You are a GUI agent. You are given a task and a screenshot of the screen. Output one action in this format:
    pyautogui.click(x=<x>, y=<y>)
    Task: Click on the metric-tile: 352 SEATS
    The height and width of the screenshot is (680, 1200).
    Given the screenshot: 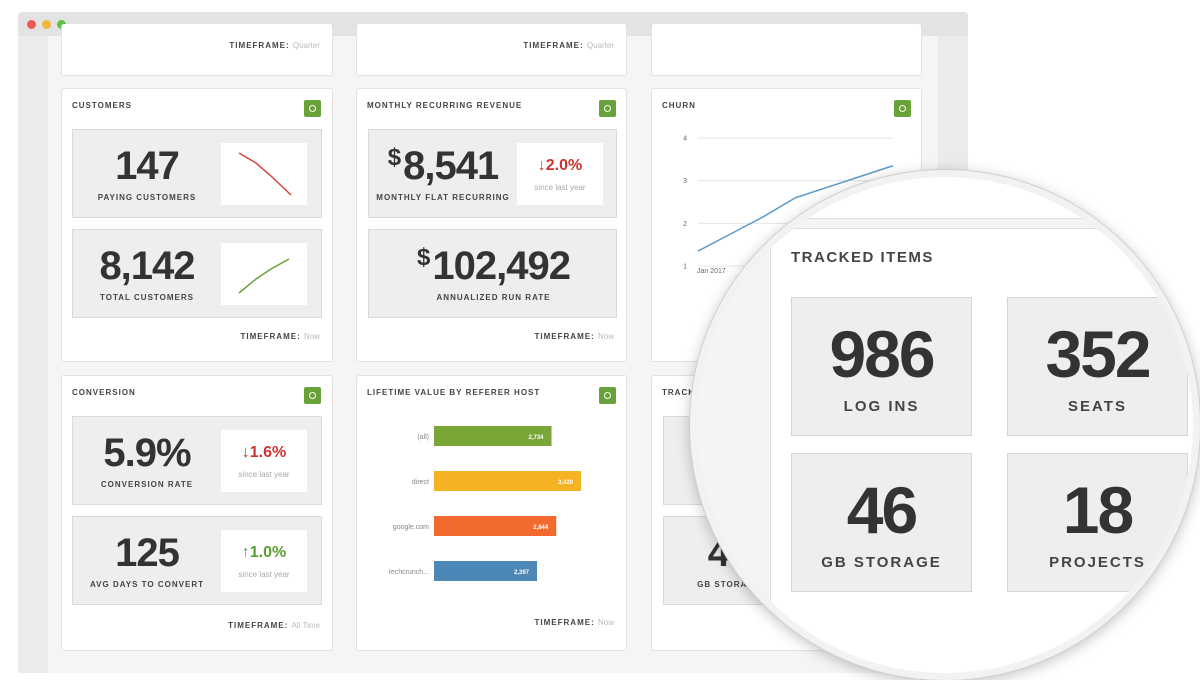 What is the action you would take?
    pyautogui.click(x=1097, y=366)
    